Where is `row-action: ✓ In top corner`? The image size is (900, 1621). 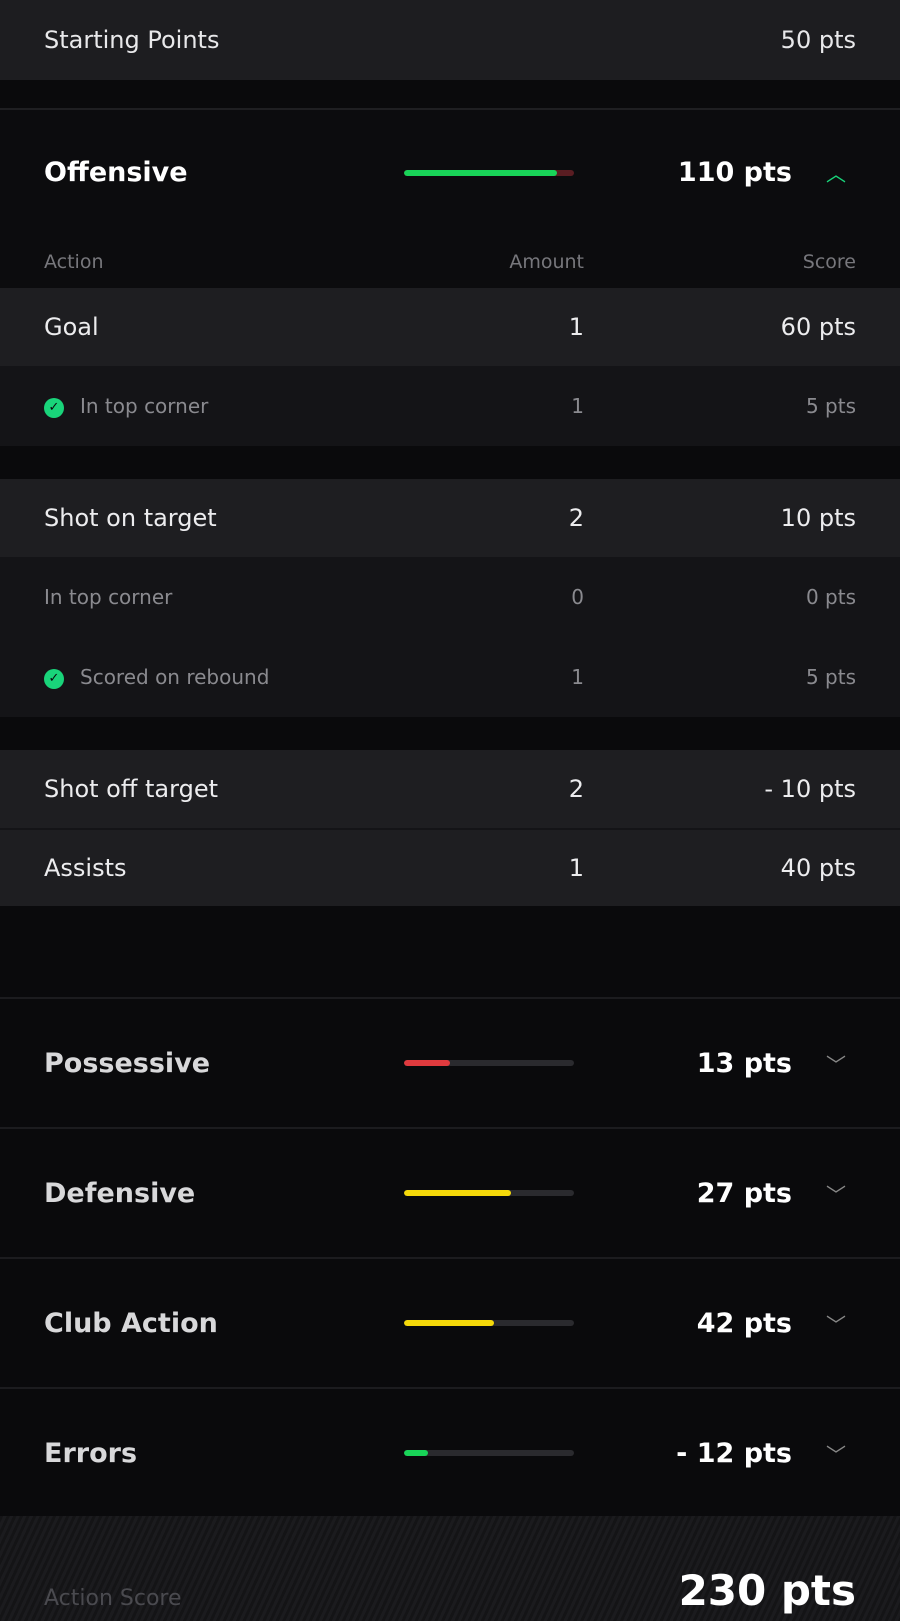 row-action: ✓ In top corner is located at coordinates (239, 406).